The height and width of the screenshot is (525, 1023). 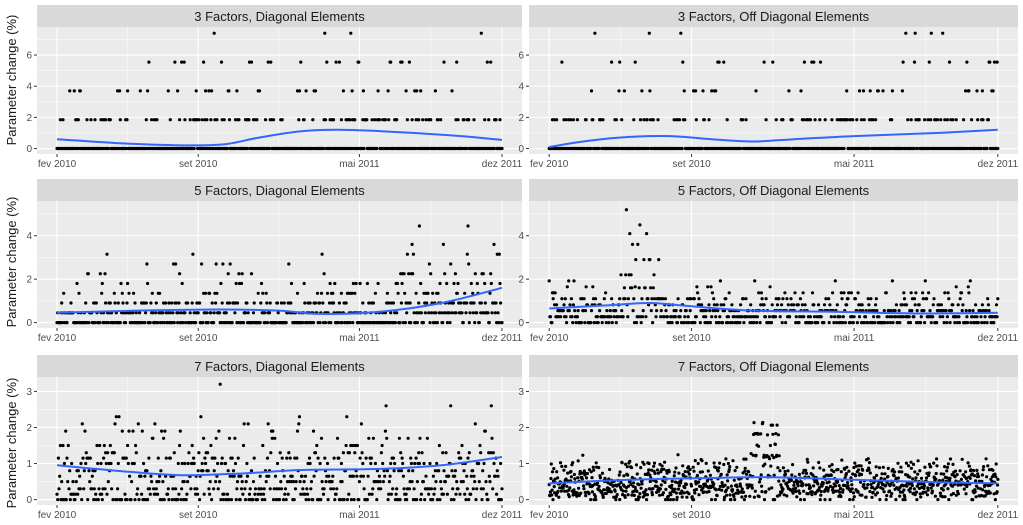 I want to click on y-tick-label: 2, so click(x=521, y=280).